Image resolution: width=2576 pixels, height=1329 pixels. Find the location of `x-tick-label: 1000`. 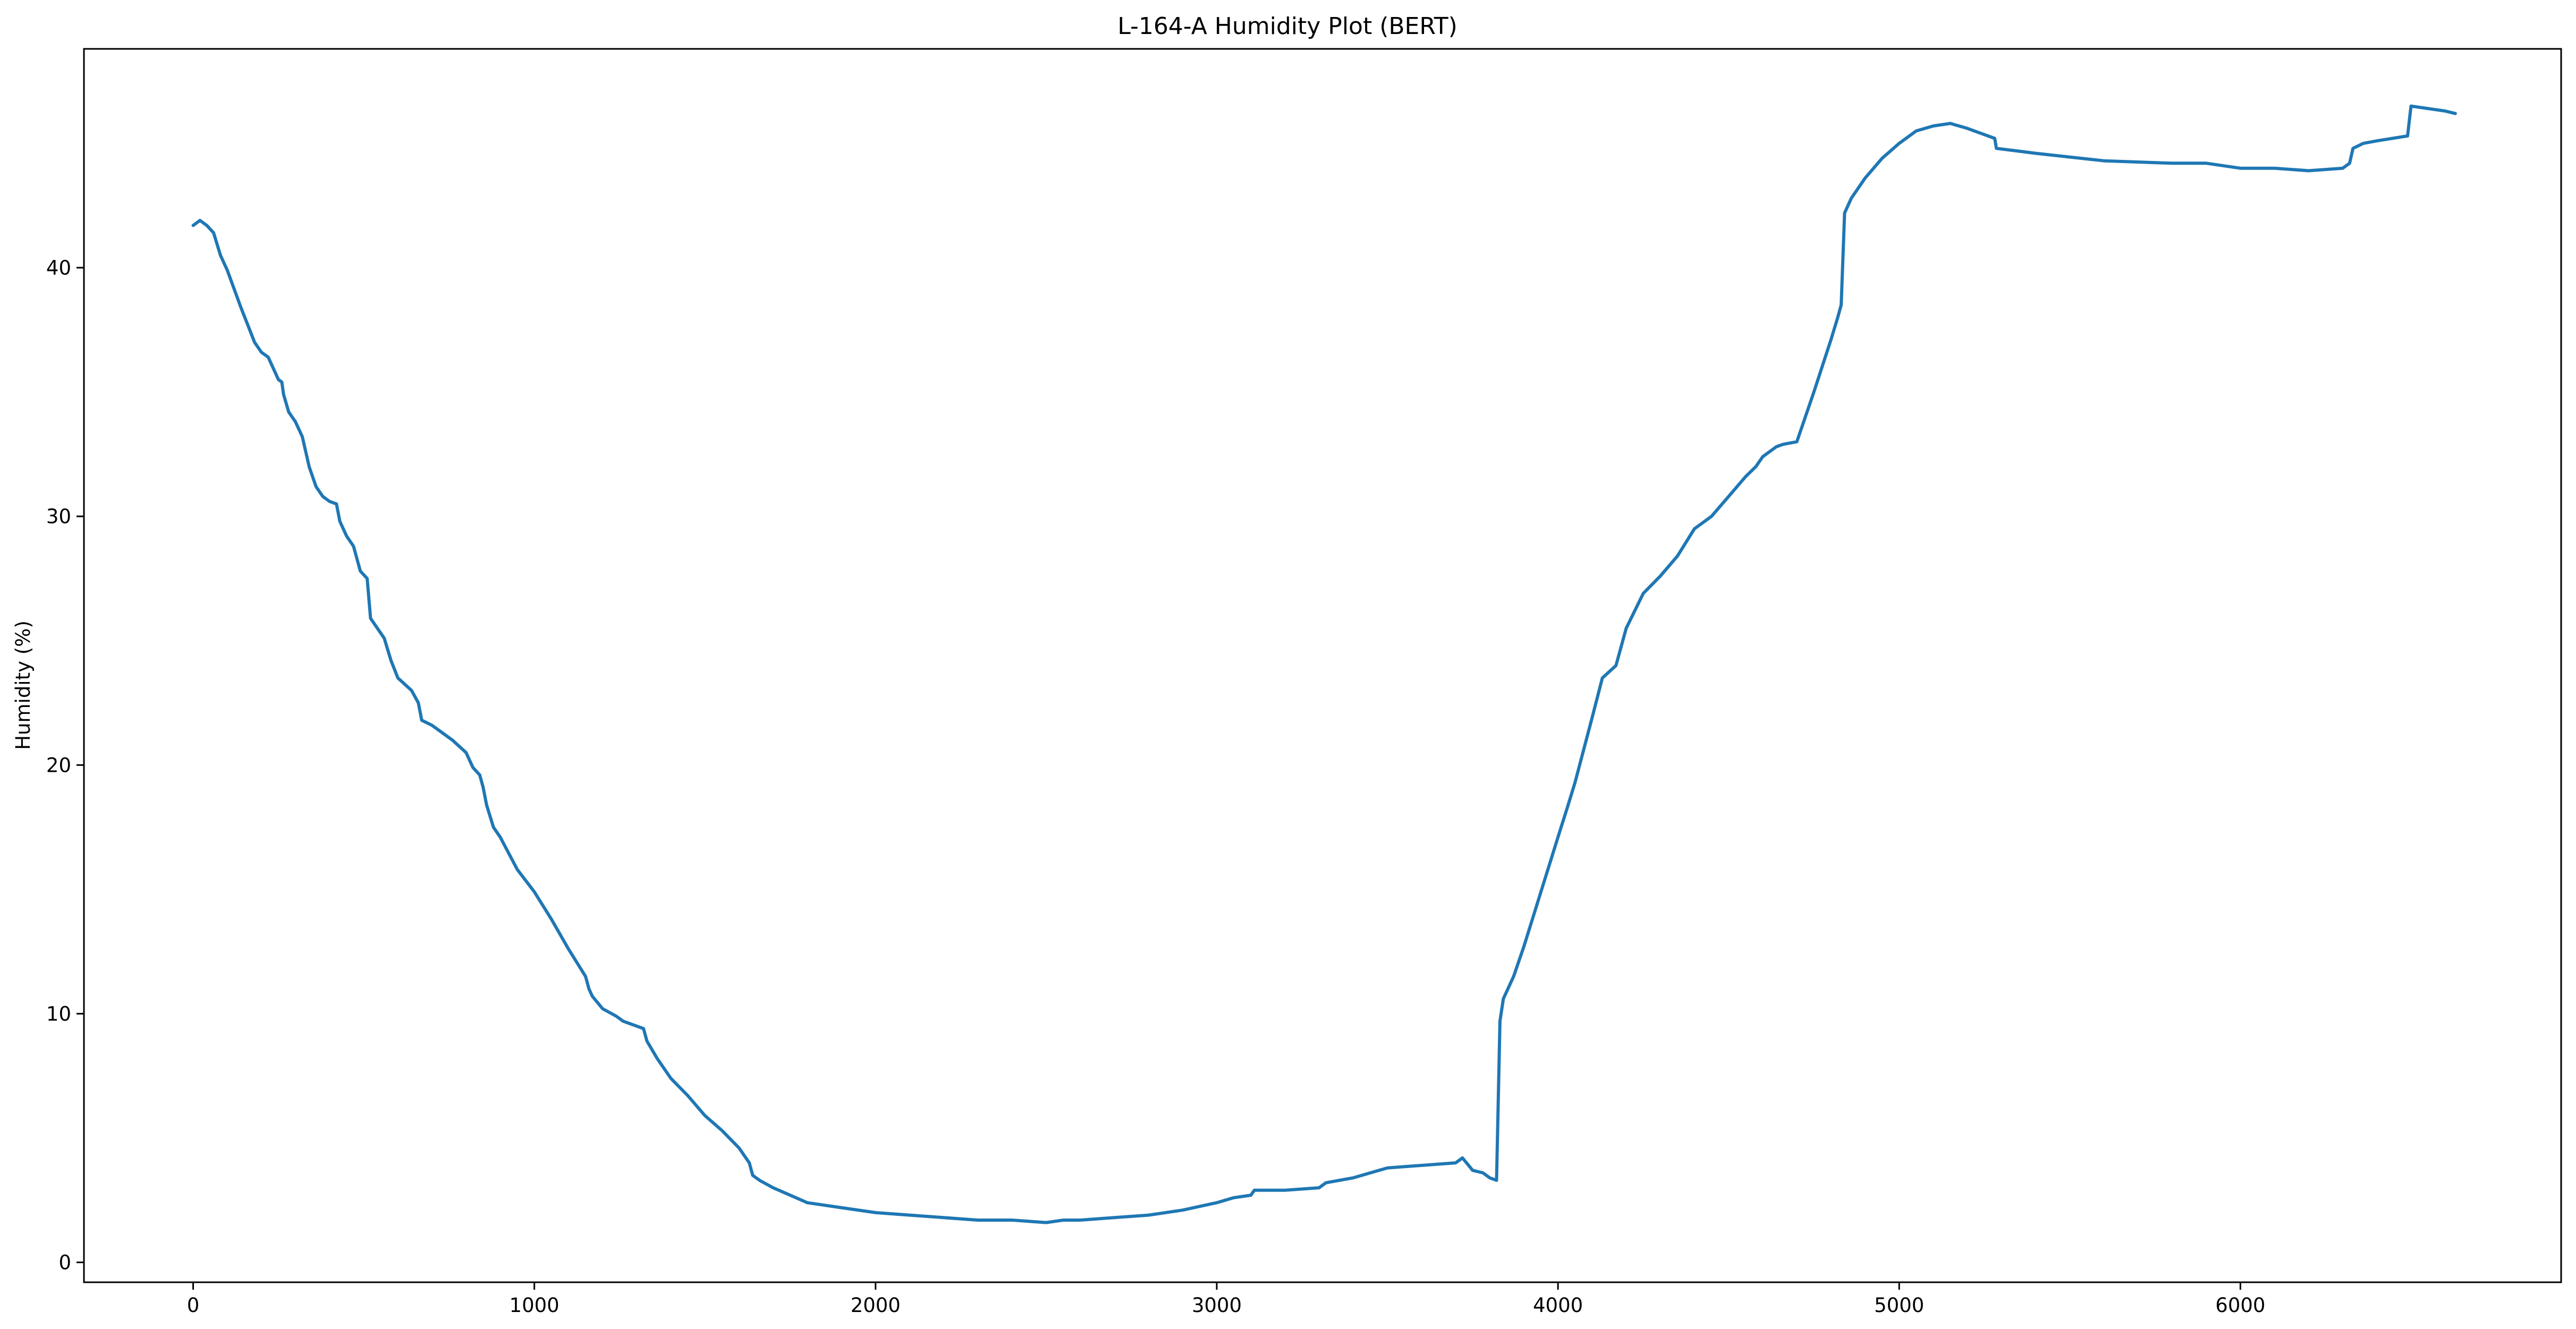

x-tick-label: 1000 is located at coordinates (535, 1305).